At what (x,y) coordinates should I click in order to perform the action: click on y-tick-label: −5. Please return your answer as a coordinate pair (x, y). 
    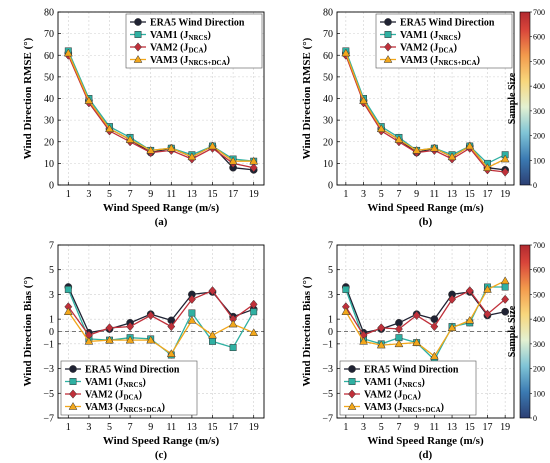
    Looking at the image, I should click on (327, 394).